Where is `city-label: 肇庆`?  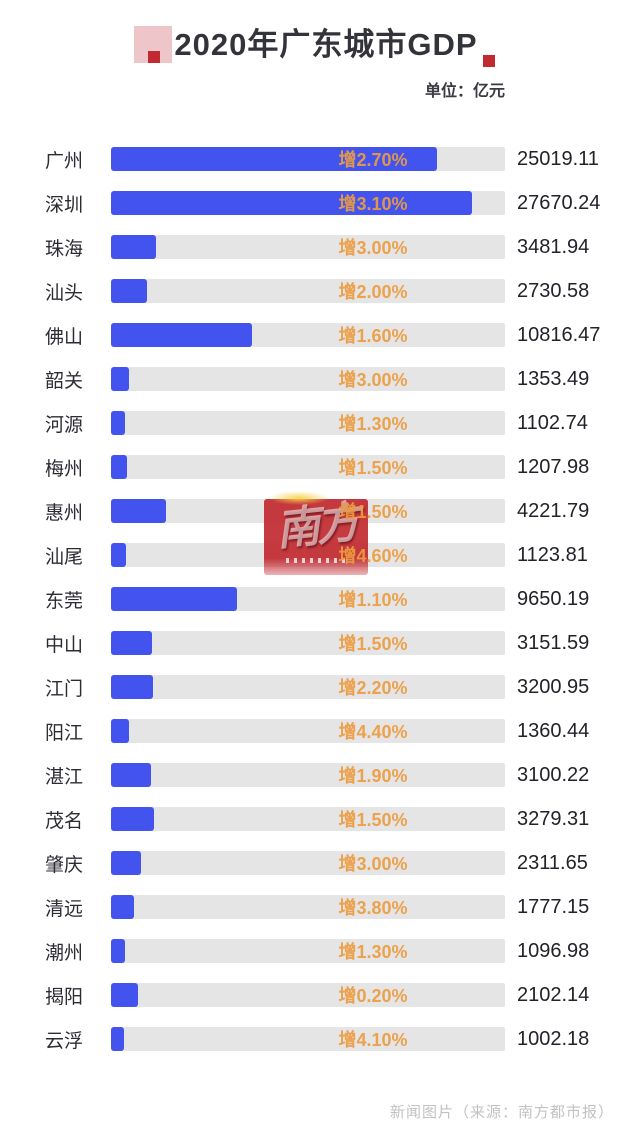
city-label: 肇庆 is located at coordinates (64, 865).